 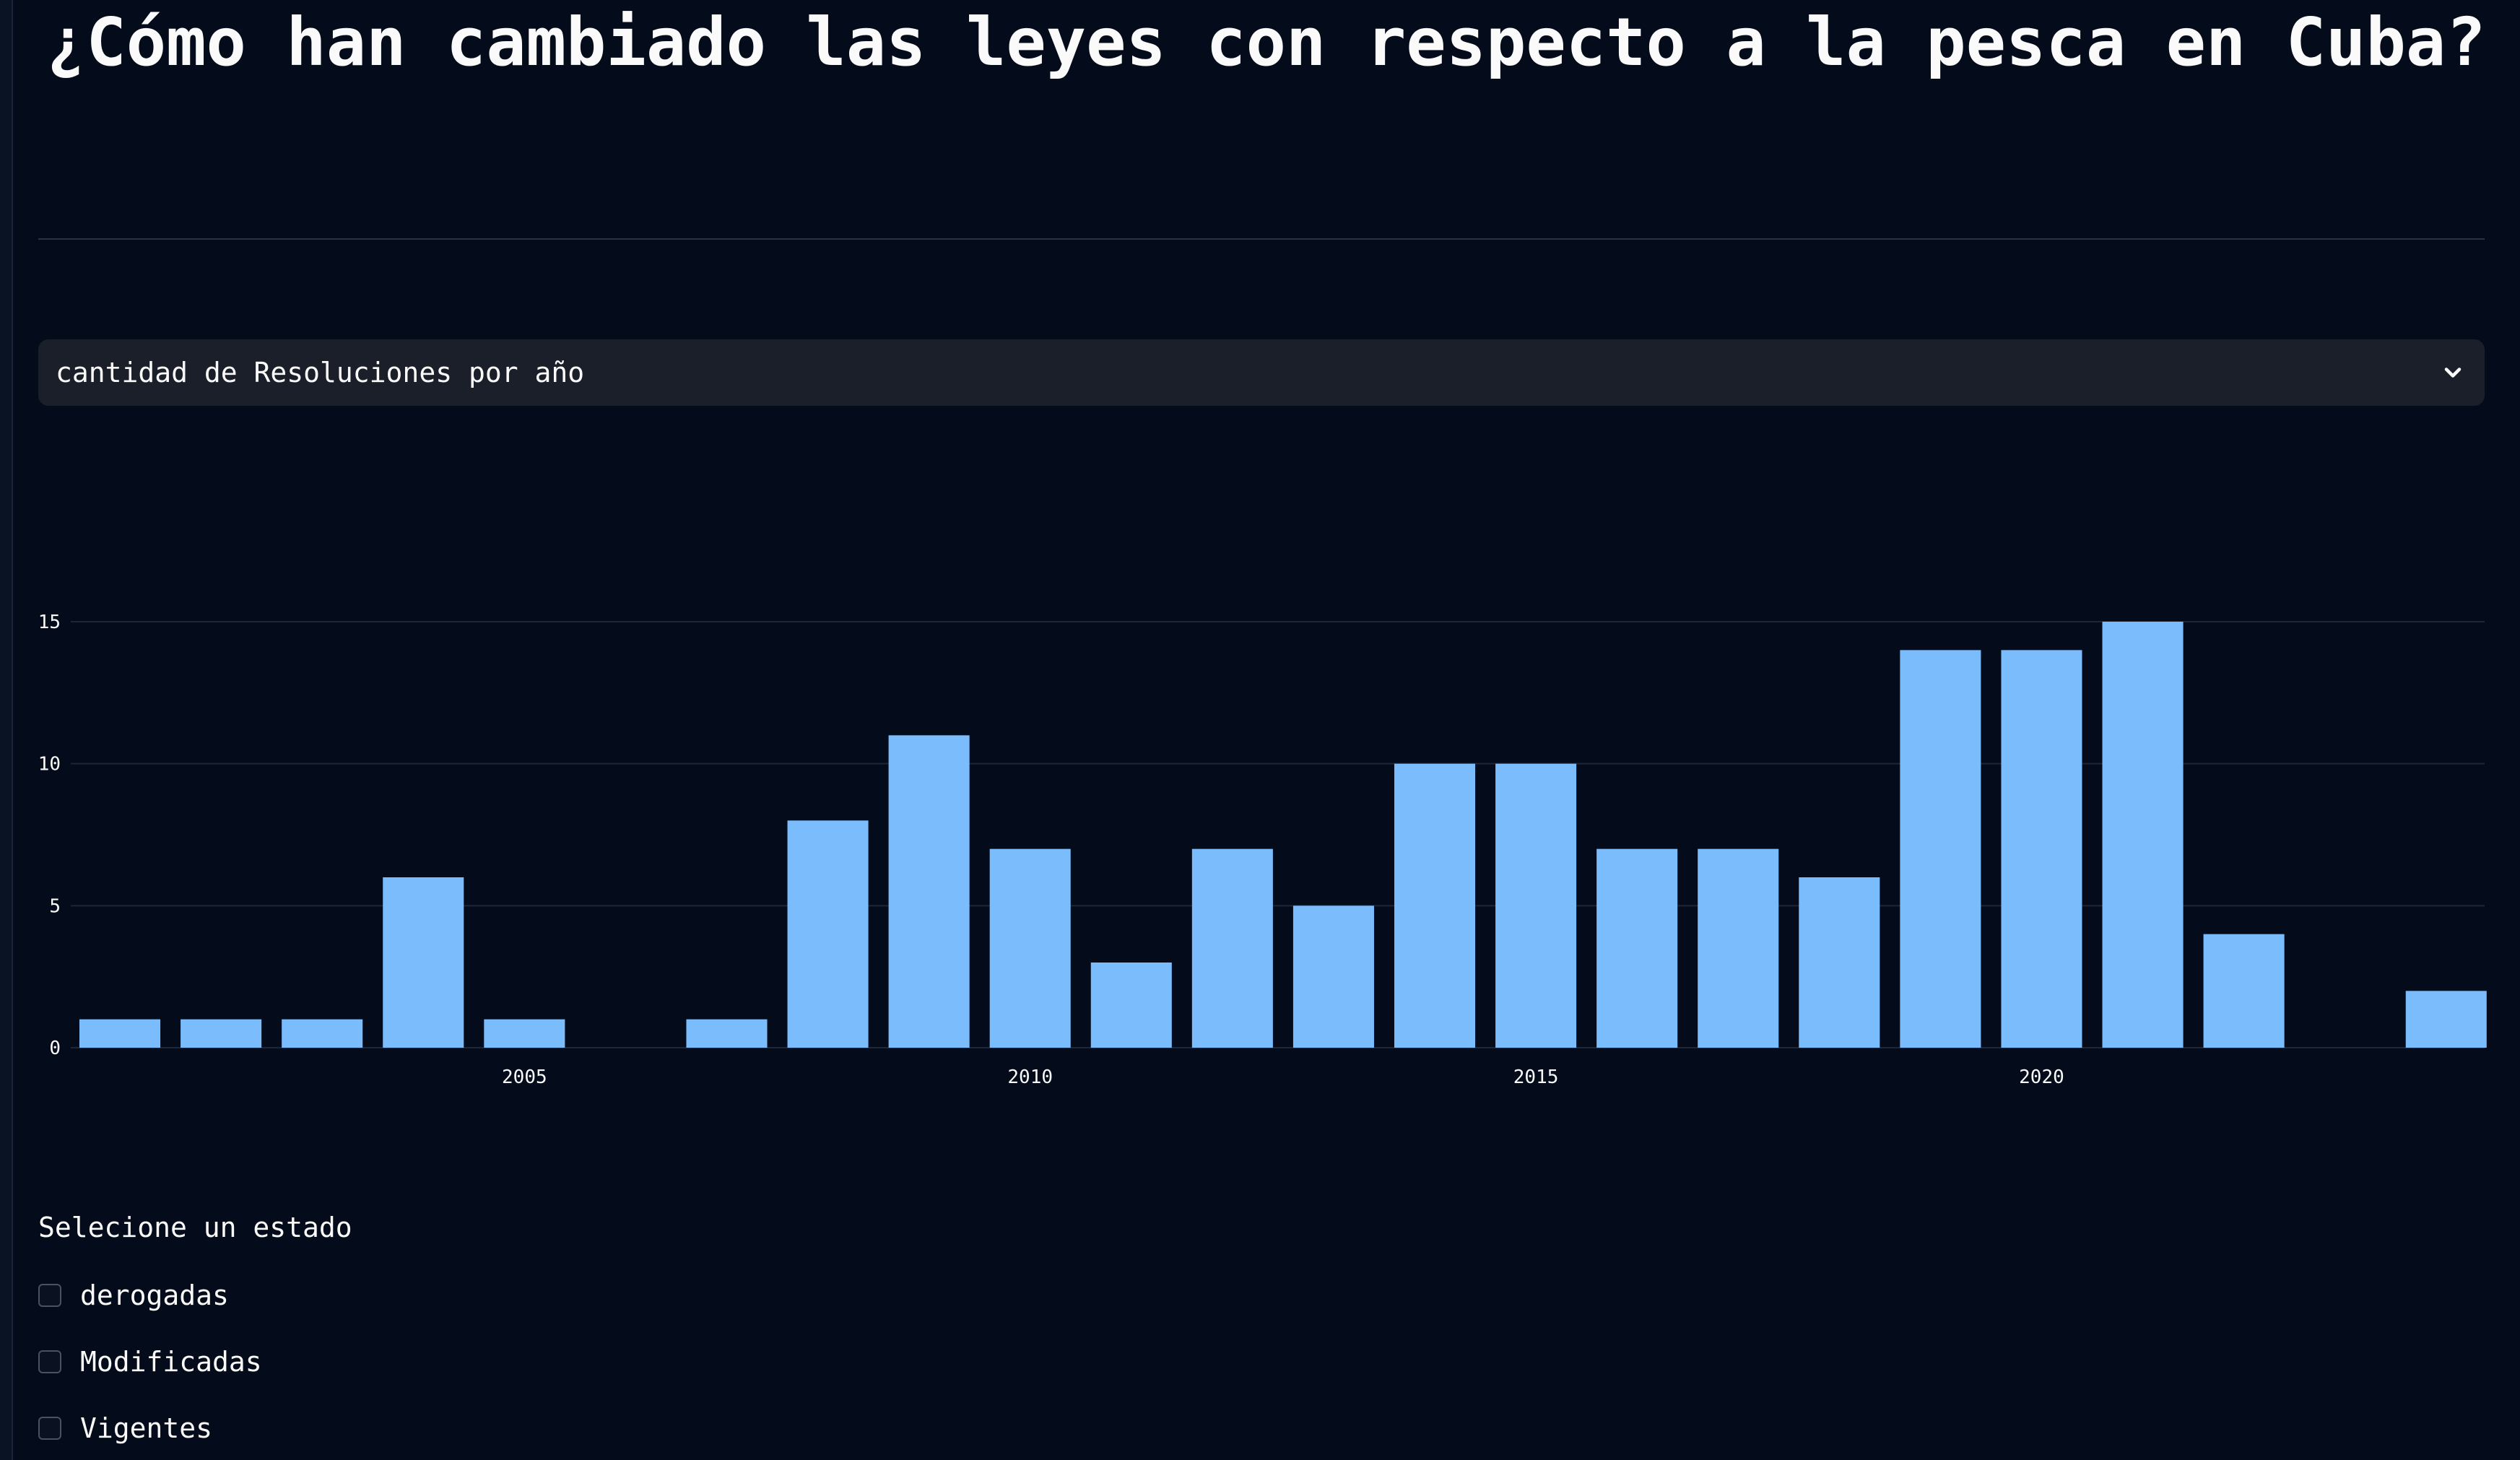 What do you see at coordinates (1232, 948) in the screenshot?
I see `bar-2012` at bounding box center [1232, 948].